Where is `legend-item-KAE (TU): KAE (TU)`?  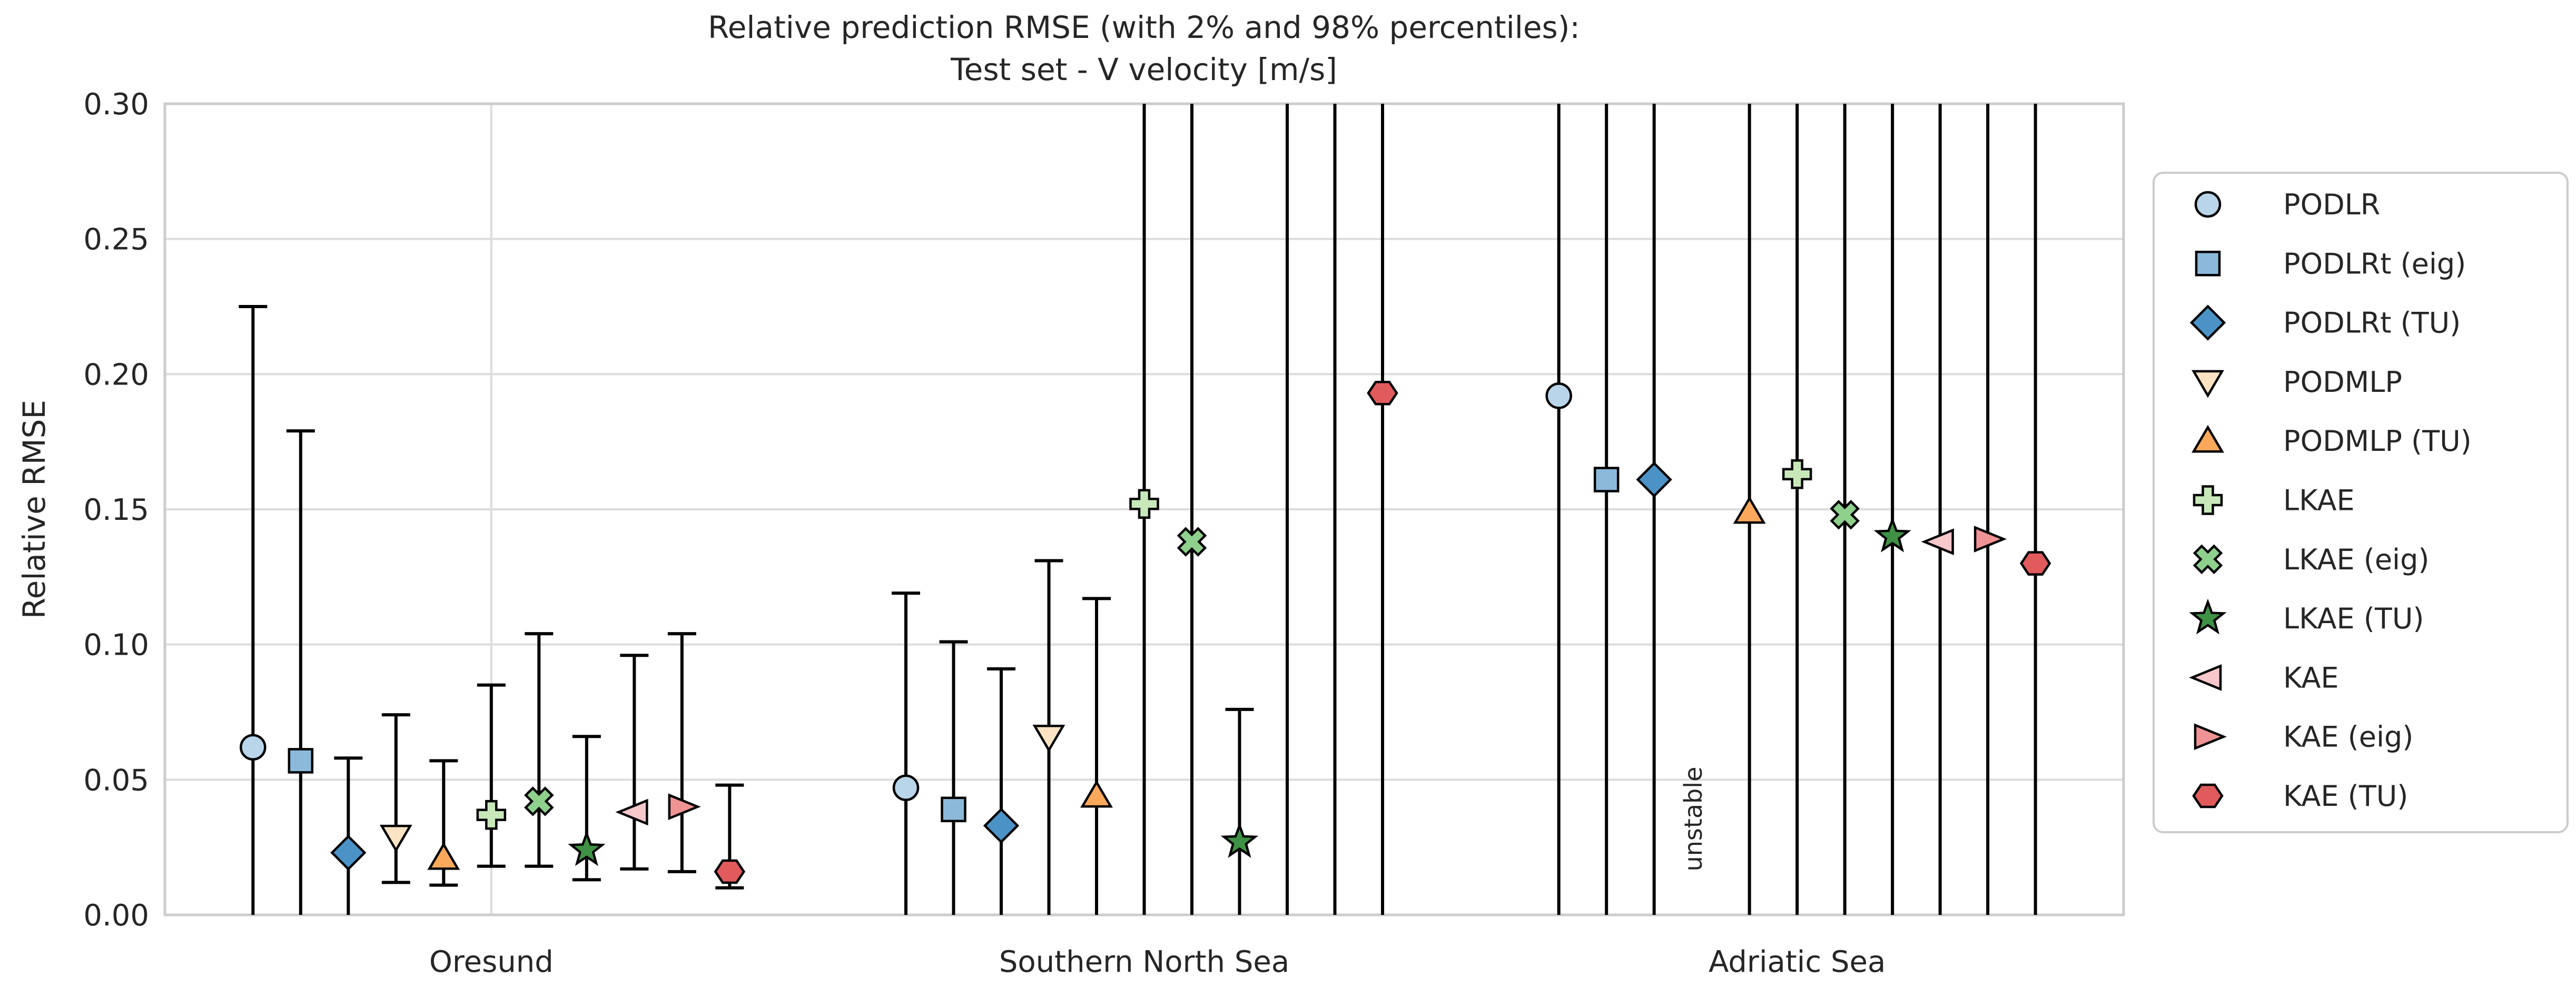 legend-item-KAE (TU): KAE (TU) is located at coordinates (2300, 797).